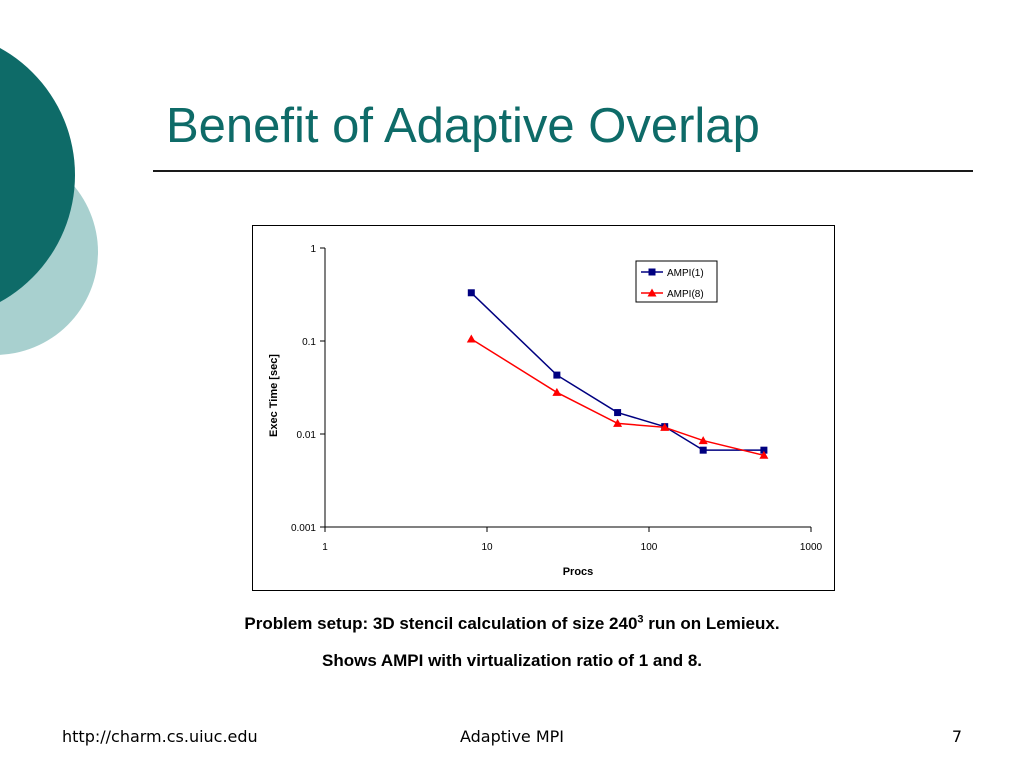  I want to click on footer-url: http://charm.cs.uiuc.edu, so click(160, 736).